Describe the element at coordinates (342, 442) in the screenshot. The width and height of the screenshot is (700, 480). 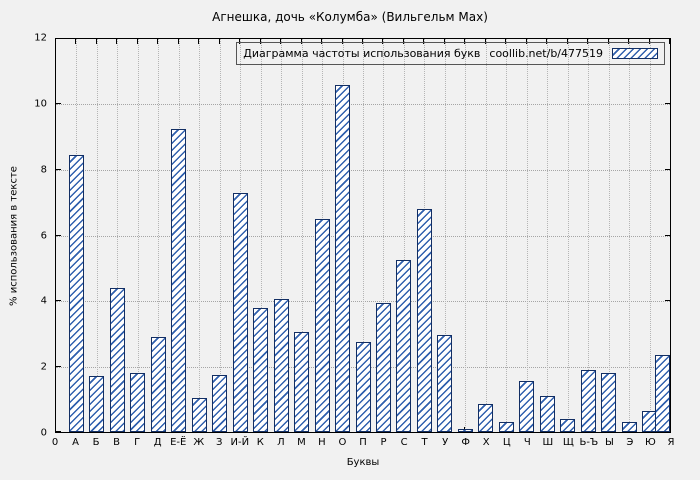
I see `x-tick-label: О` at that location.